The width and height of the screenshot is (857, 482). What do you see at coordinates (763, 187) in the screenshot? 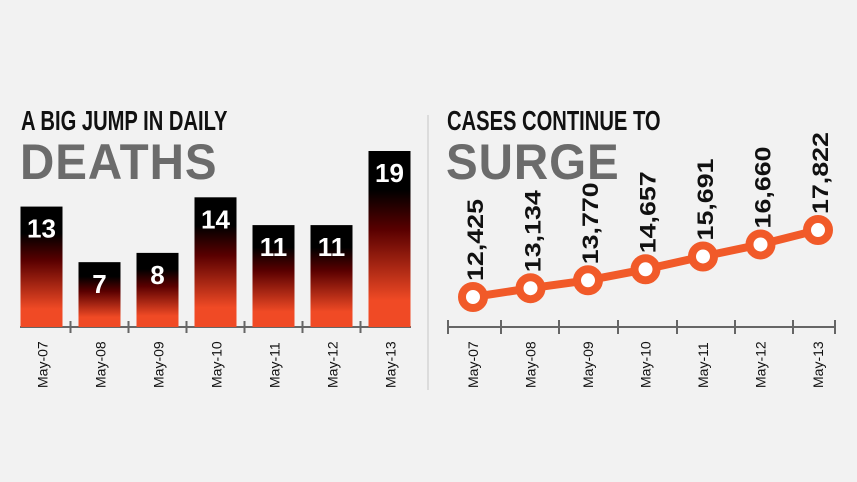
I see `cases-data-label: 16,660` at bounding box center [763, 187].